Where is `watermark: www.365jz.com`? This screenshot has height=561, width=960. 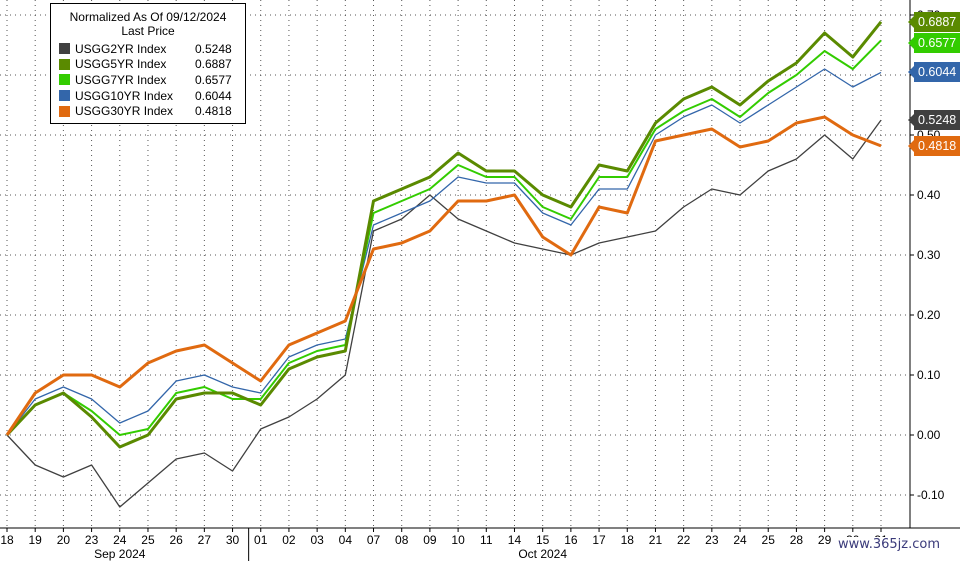
watermark: www.365jz.com is located at coordinates (889, 544).